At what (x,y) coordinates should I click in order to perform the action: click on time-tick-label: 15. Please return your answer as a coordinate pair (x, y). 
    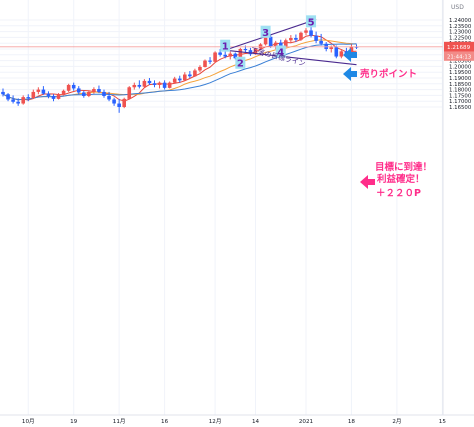
    Looking at the image, I should click on (443, 422).